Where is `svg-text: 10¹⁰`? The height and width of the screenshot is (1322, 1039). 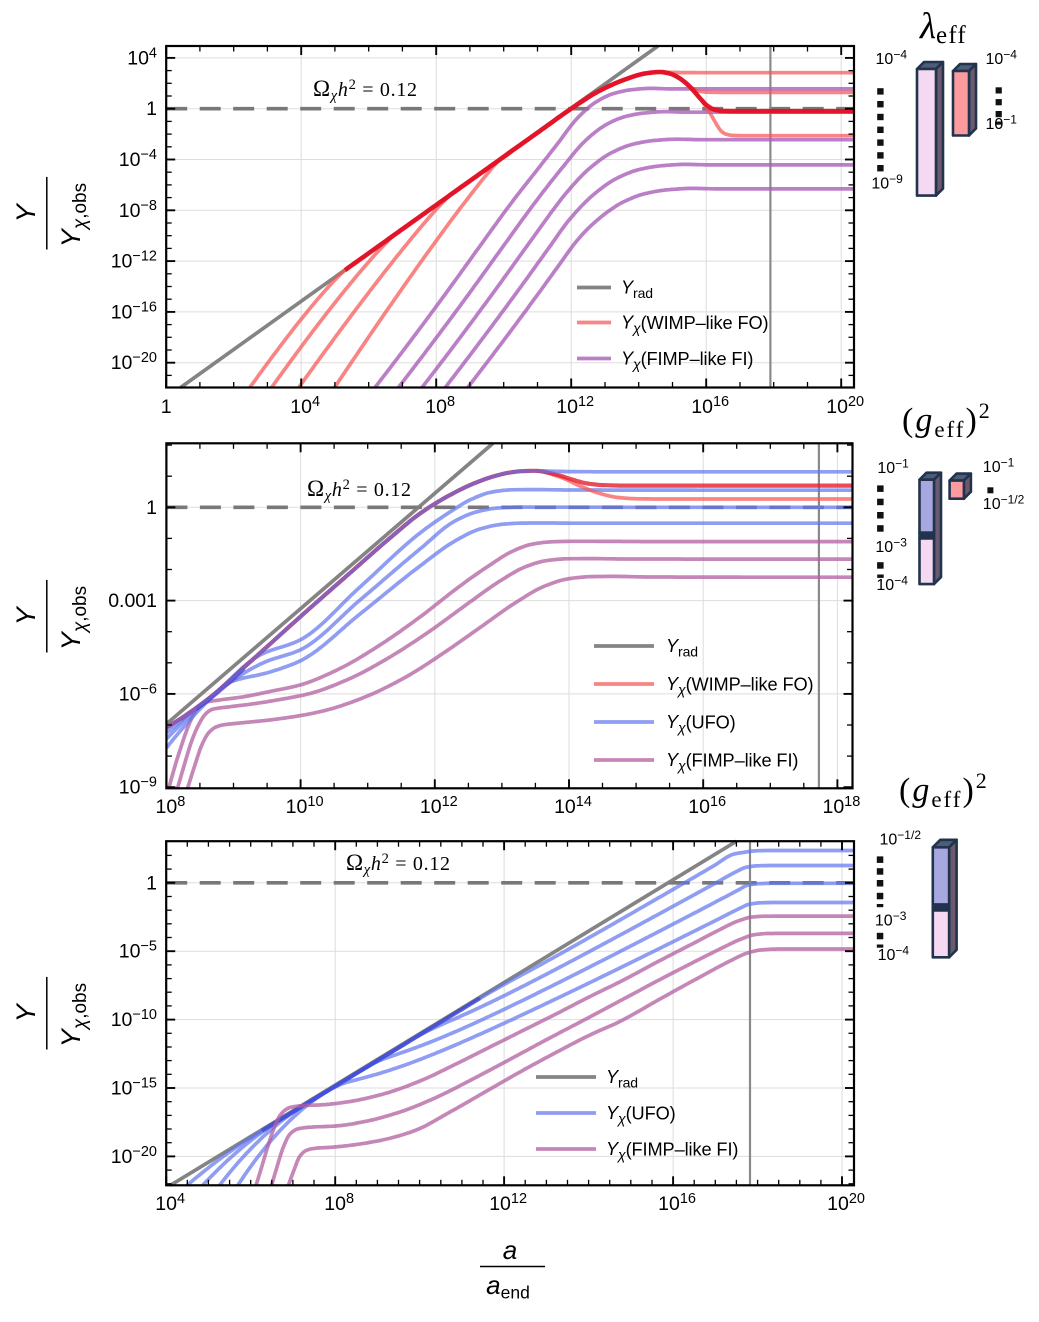 svg-text: 10¹⁰ is located at coordinates (305, 806).